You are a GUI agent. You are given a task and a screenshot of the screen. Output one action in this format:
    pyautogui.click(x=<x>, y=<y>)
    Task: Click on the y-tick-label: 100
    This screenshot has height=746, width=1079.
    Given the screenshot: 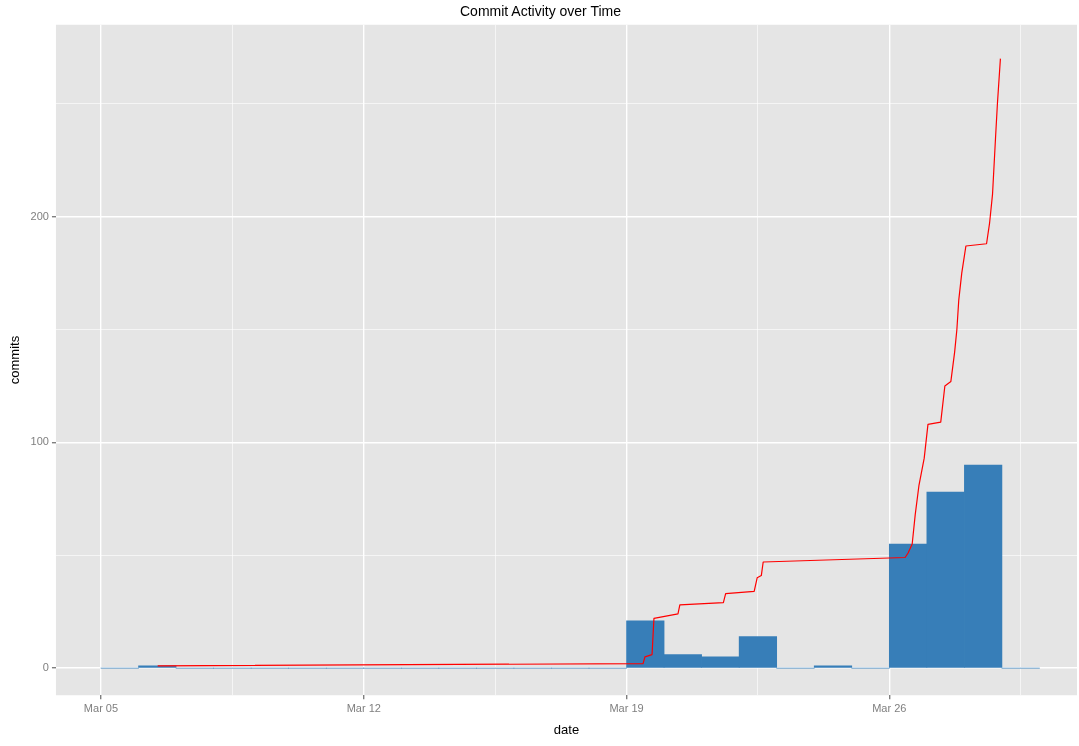 What is the action you would take?
    pyautogui.click(x=39, y=441)
    